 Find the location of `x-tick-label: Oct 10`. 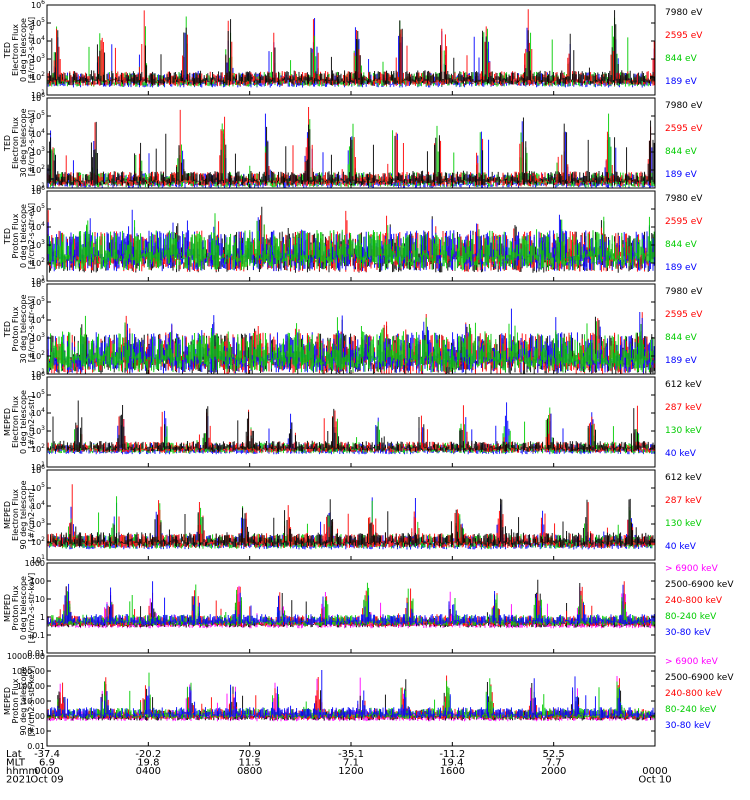

x-tick-label: Oct 10 is located at coordinates (654, 780).